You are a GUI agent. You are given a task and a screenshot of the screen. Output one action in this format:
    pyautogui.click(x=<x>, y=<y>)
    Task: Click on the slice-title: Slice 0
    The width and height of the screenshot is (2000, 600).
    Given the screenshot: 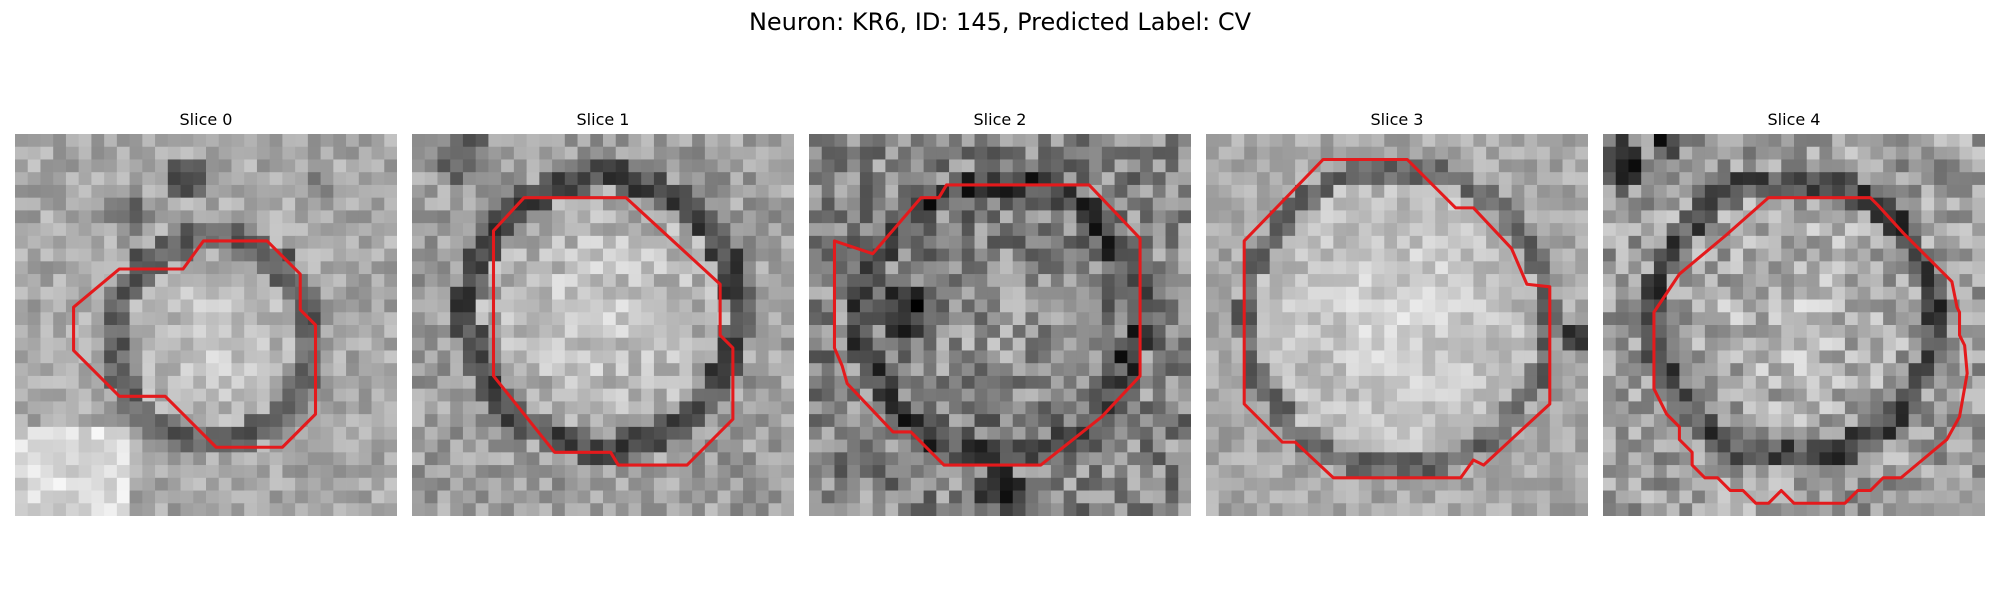 What is the action you would take?
    pyautogui.click(x=206, y=119)
    